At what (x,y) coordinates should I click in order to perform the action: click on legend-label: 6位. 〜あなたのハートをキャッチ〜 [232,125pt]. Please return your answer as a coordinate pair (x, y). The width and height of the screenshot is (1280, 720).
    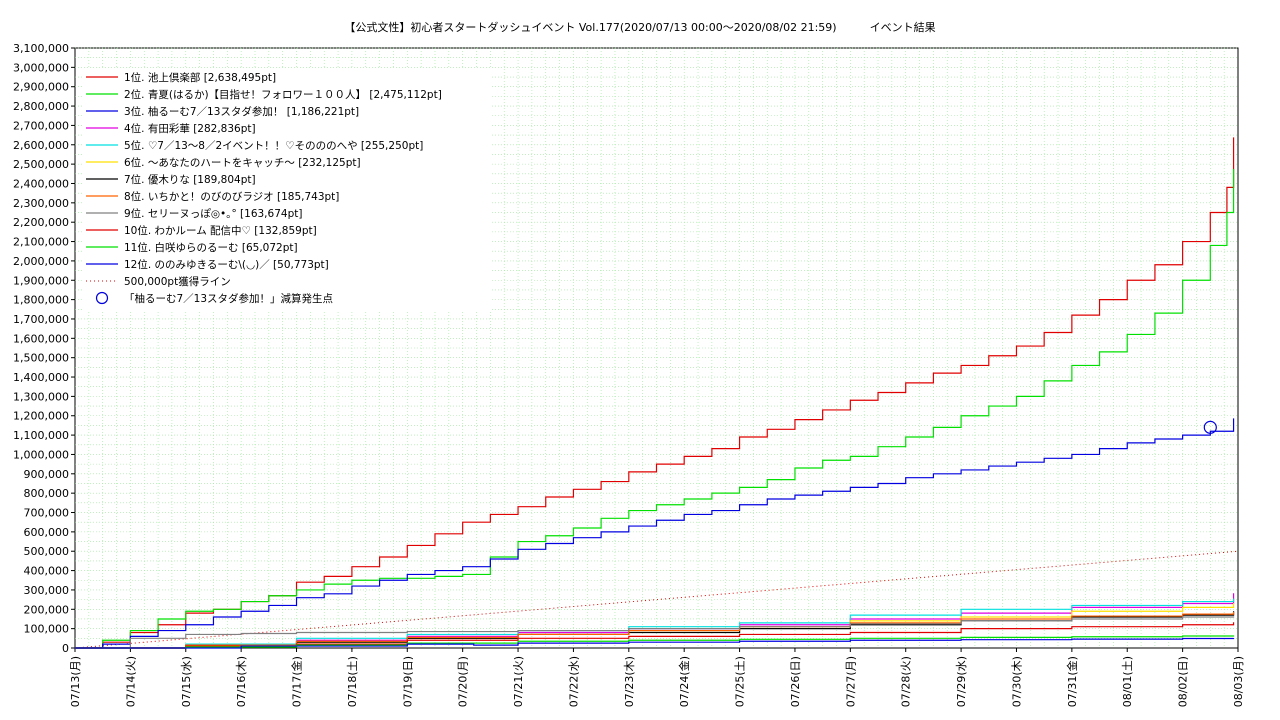
    Looking at the image, I should click on (242, 162).